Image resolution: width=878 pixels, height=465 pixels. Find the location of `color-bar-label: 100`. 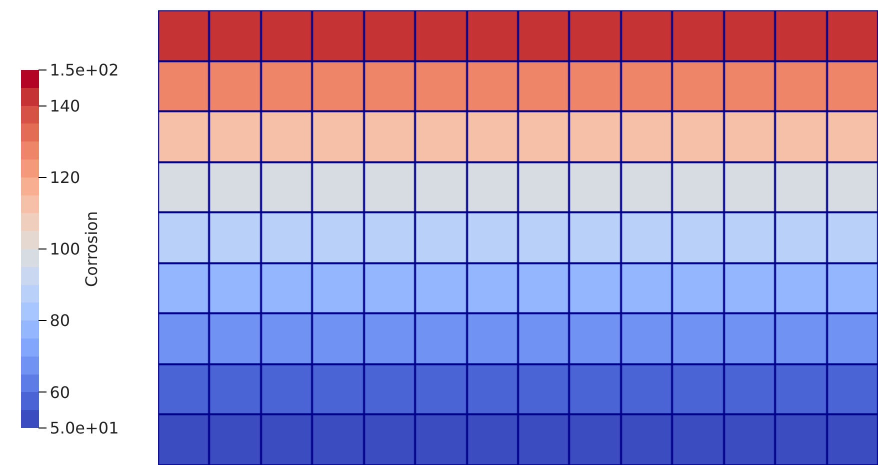

color-bar-label: 100 is located at coordinates (65, 249).